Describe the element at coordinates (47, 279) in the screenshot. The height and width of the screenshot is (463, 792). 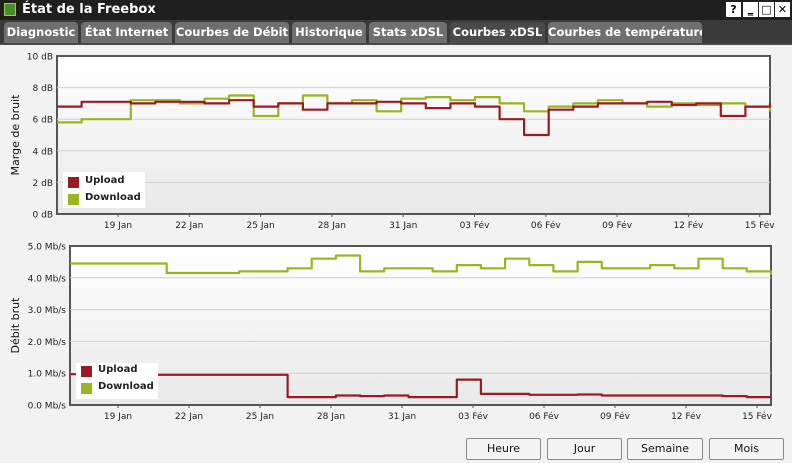
I see `y-tick-label: 4.0 Mb/s` at that location.